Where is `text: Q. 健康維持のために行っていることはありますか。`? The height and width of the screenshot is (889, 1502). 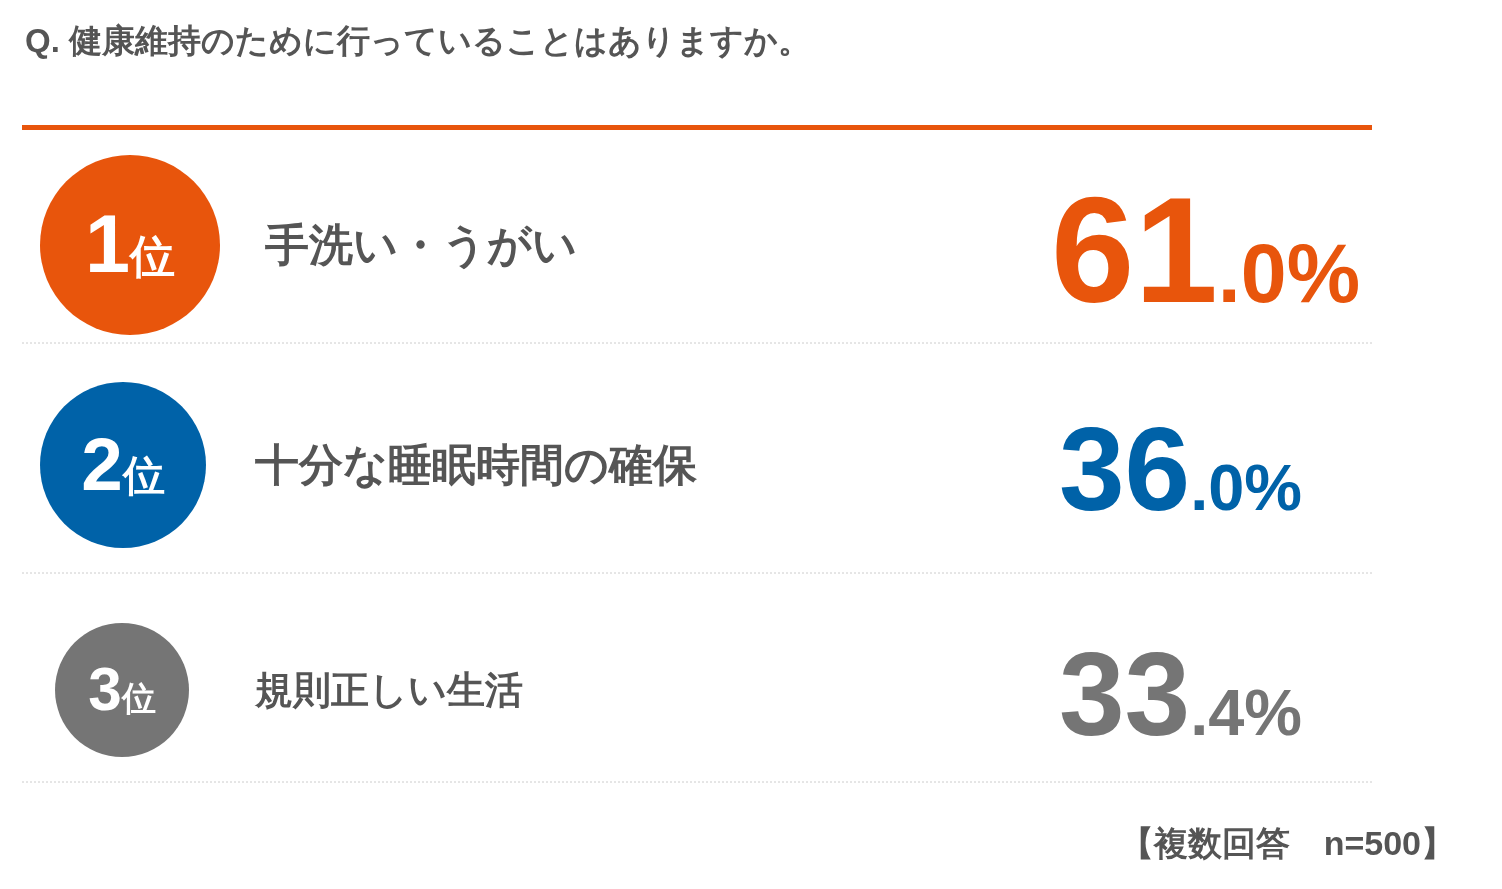
text: Q. 健康維持のために行っていることはありますか。 is located at coordinates (418, 40).